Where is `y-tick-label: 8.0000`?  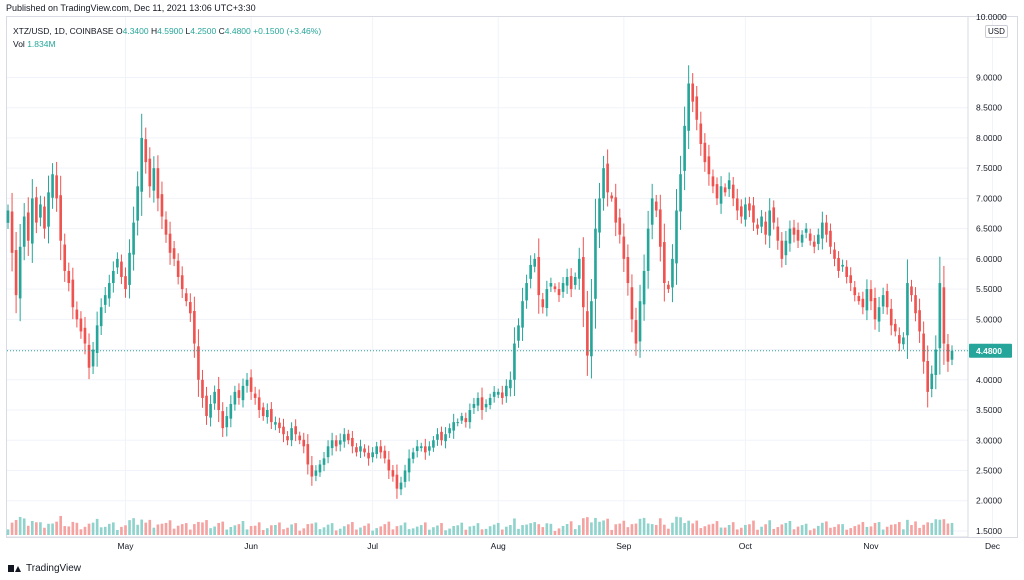
y-tick-label: 8.0000 is located at coordinates (989, 138).